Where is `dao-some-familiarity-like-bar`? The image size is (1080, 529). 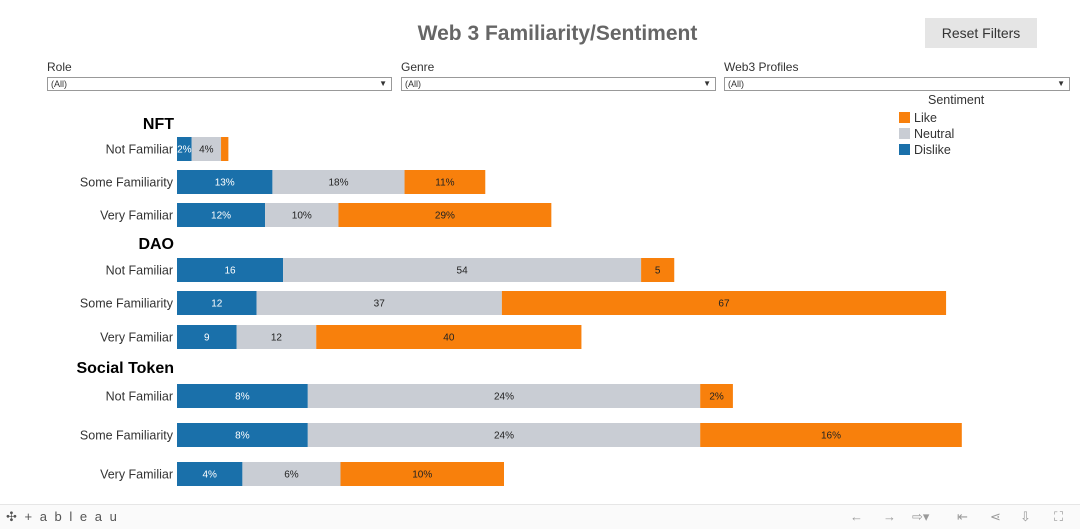 dao-some-familiarity-like-bar is located at coordinates (724, 303).